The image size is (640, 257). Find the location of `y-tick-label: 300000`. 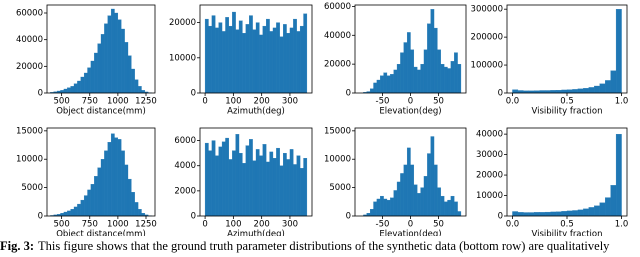

y-tick-label: 300000 is located at coordinates (487, 10).